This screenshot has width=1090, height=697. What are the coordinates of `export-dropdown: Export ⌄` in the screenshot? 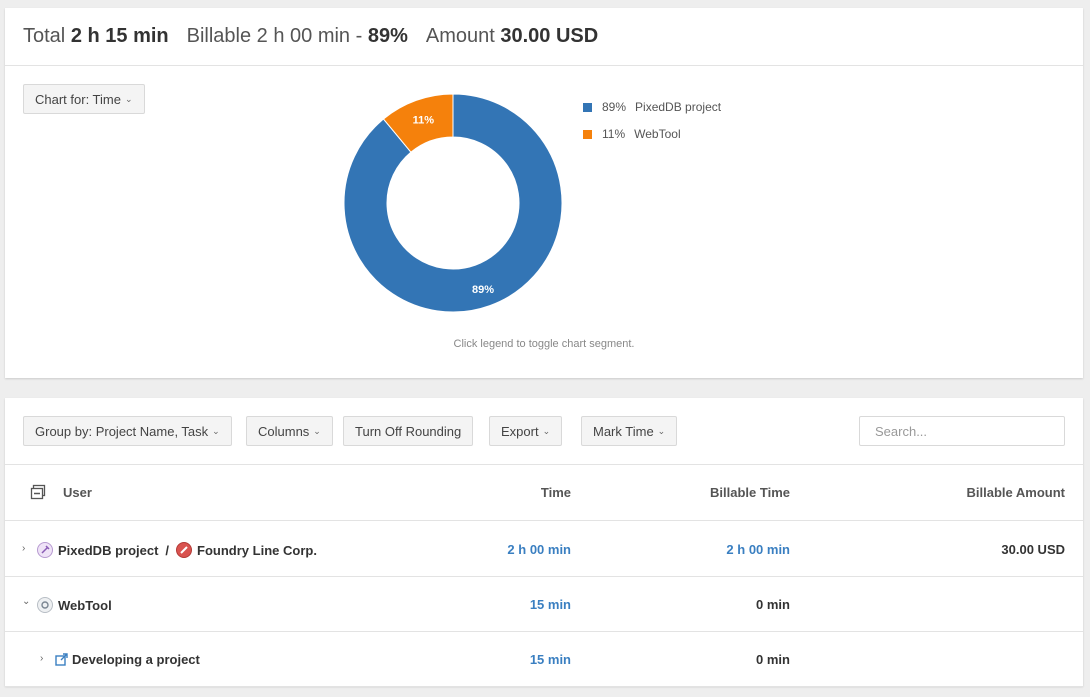 It's located at (526, 431).